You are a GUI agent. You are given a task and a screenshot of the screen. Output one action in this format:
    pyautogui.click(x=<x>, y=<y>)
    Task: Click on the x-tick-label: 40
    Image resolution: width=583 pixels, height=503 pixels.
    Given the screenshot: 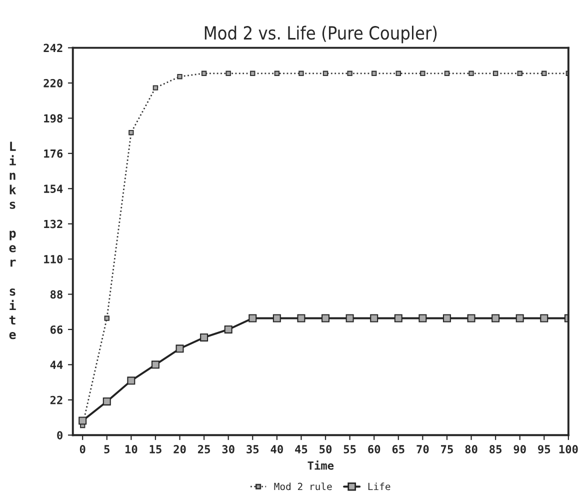 What is the action you would take?
    pyautogui.click(x=276, y=449)
    